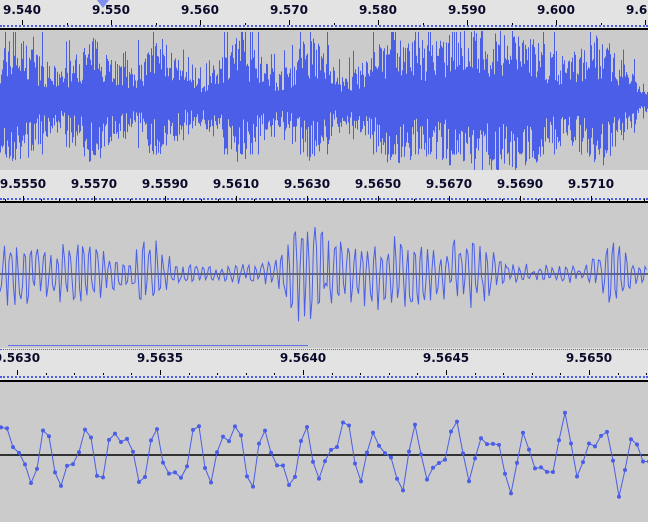 Image resolution: width=648 pixels, height=522 pixels. Describe the element at coordinates (589, 358) in the screenshot. I see `ruler-label: 9.5650` at that location.